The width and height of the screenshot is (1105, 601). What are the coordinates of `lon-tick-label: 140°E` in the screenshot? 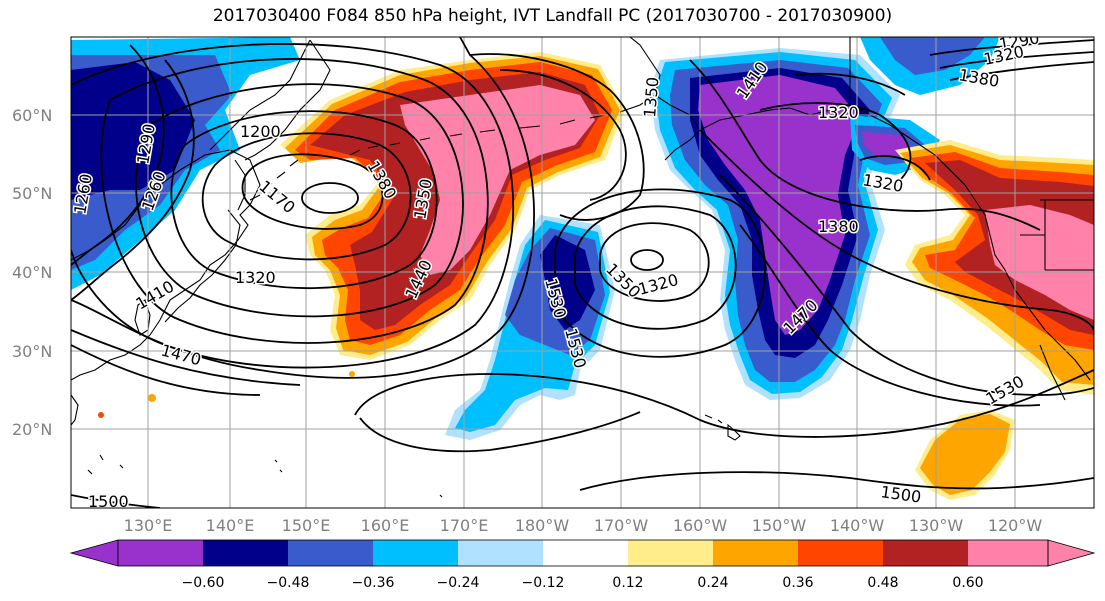 It's located at (230, 525).